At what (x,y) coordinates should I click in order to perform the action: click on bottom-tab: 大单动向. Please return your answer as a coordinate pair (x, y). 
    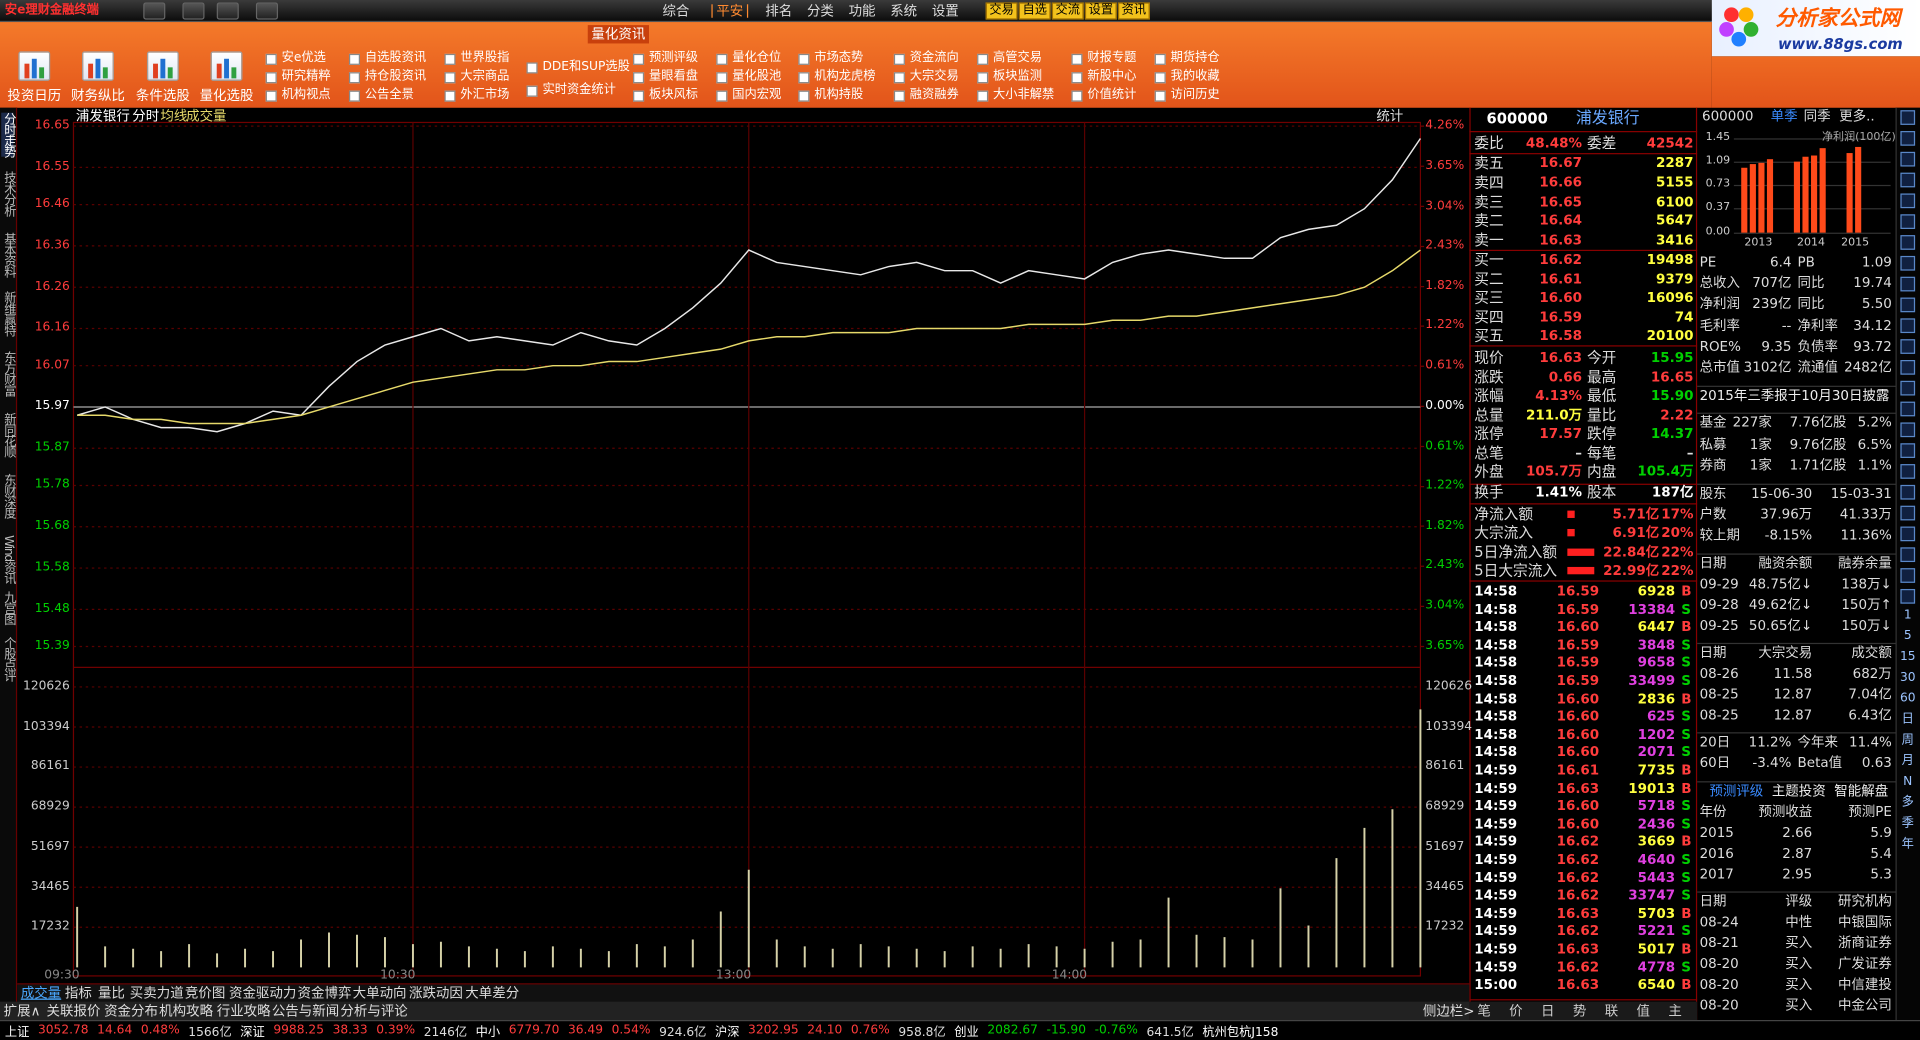
    Looking at the image, I should click on (379, 993).